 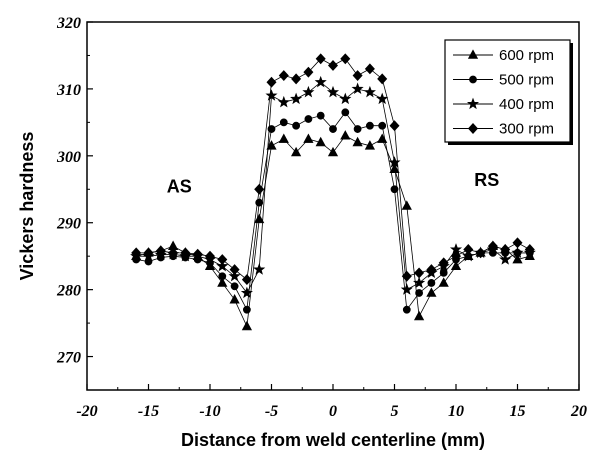 What do you see at coordinates (27, 206) in the screenshot?
I see `y-axis-title: Vickers hardness` at bounding box center [27, 206].